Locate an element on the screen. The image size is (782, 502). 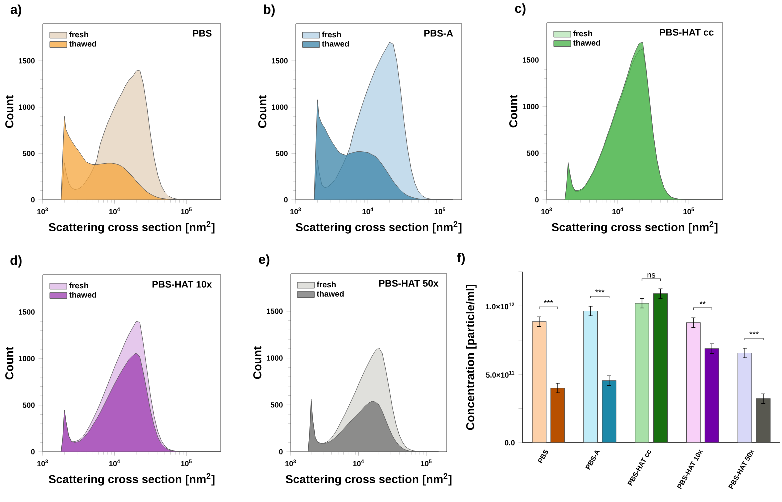
text: b) is located at coordinates (269, 10).